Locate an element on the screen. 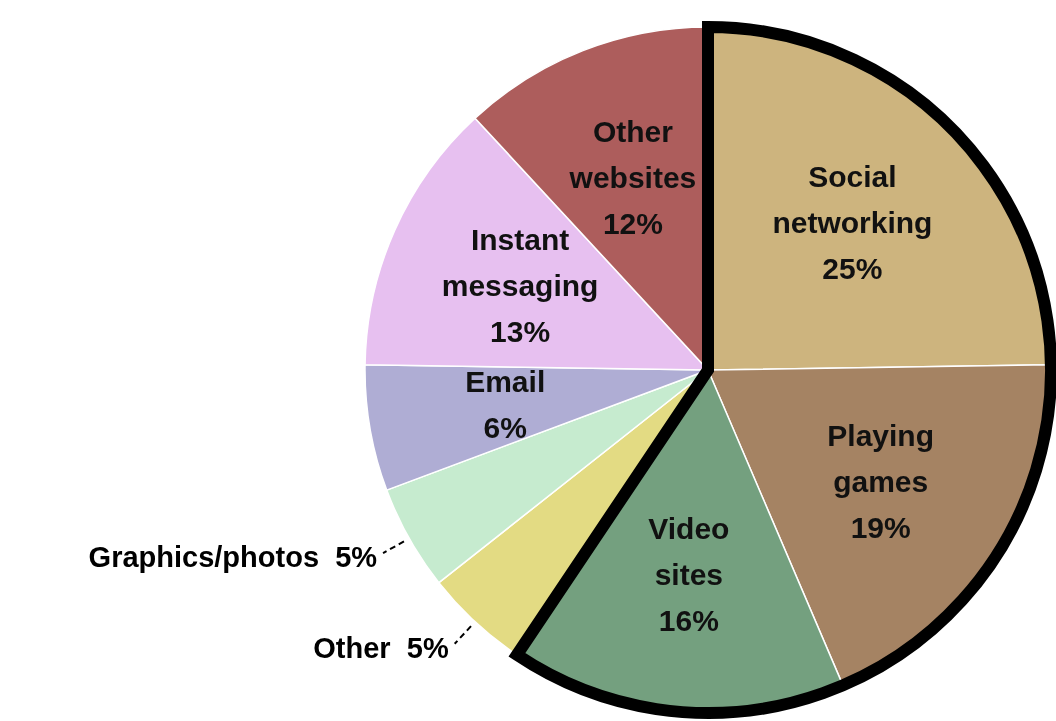 The width and height of the screenshot is (1056, 721). data-label: 12% is located at coordinates (632, 224).